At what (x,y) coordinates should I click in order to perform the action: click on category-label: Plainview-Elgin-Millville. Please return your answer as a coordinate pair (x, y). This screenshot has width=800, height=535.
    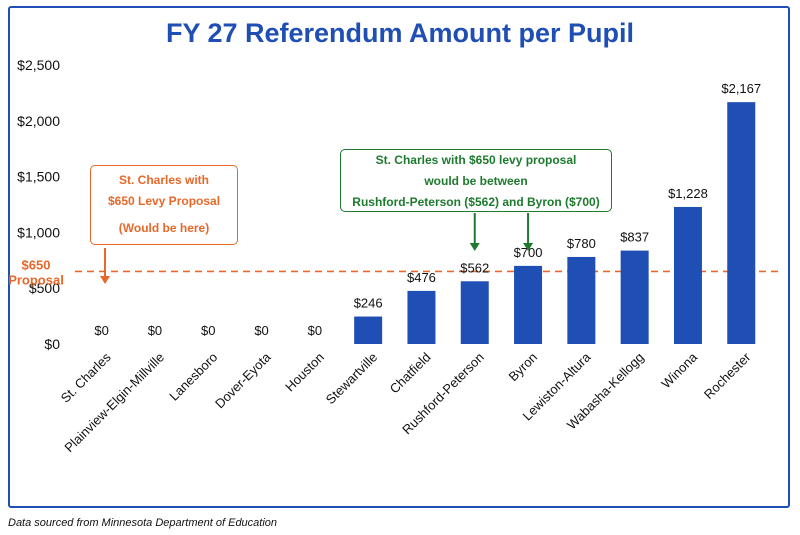
    Looking at the image, I should click on (114, 403).